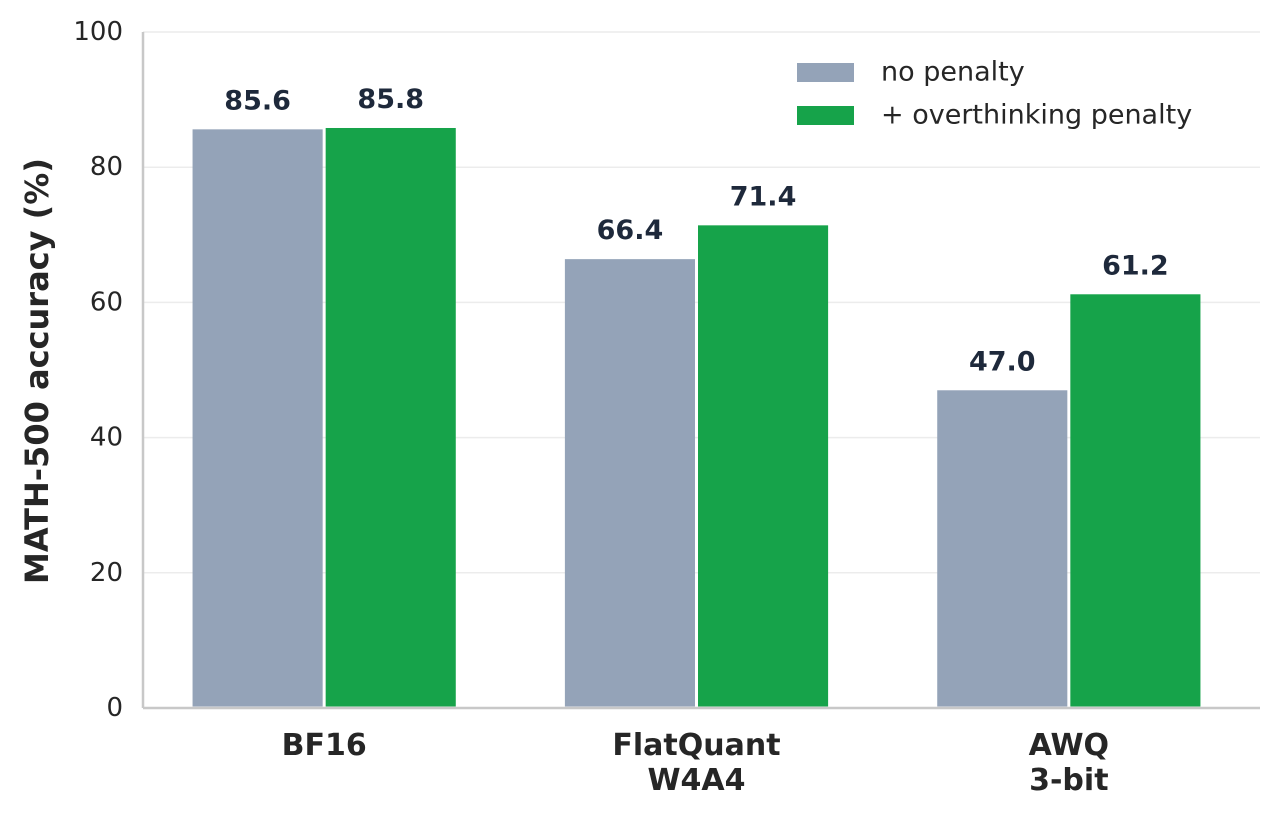 This screenshot has width=1280, height=819. I want to click on bar-value-label: 85.8, so click(390, 99).